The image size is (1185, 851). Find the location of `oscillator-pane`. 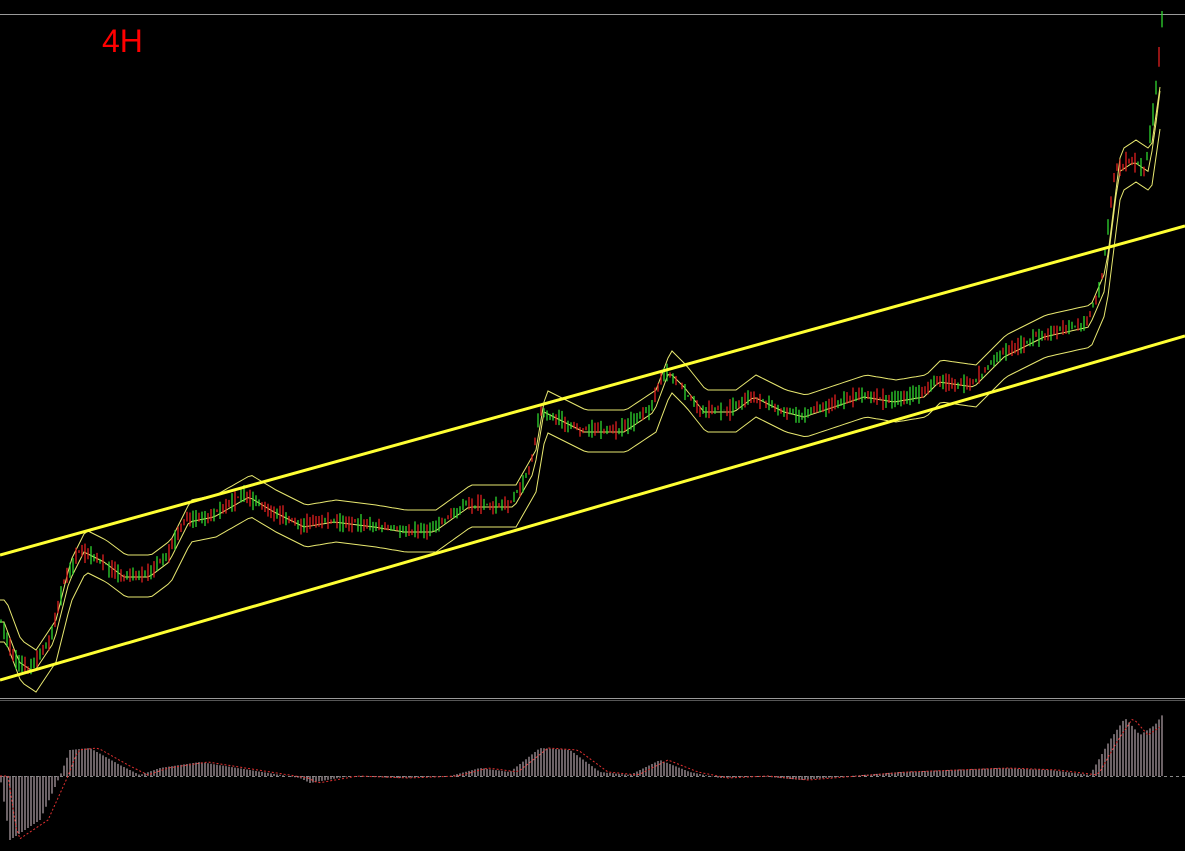

oscillator-pane is located at coordinates (592, 777).